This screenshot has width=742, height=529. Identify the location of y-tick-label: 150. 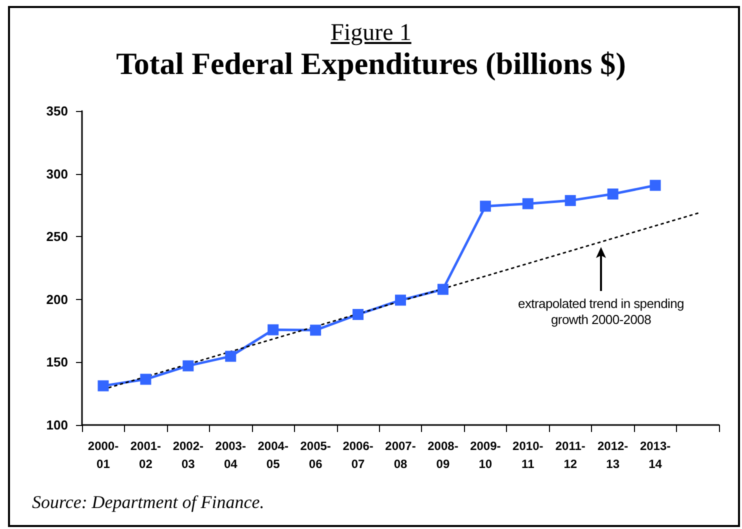
(57, 362).